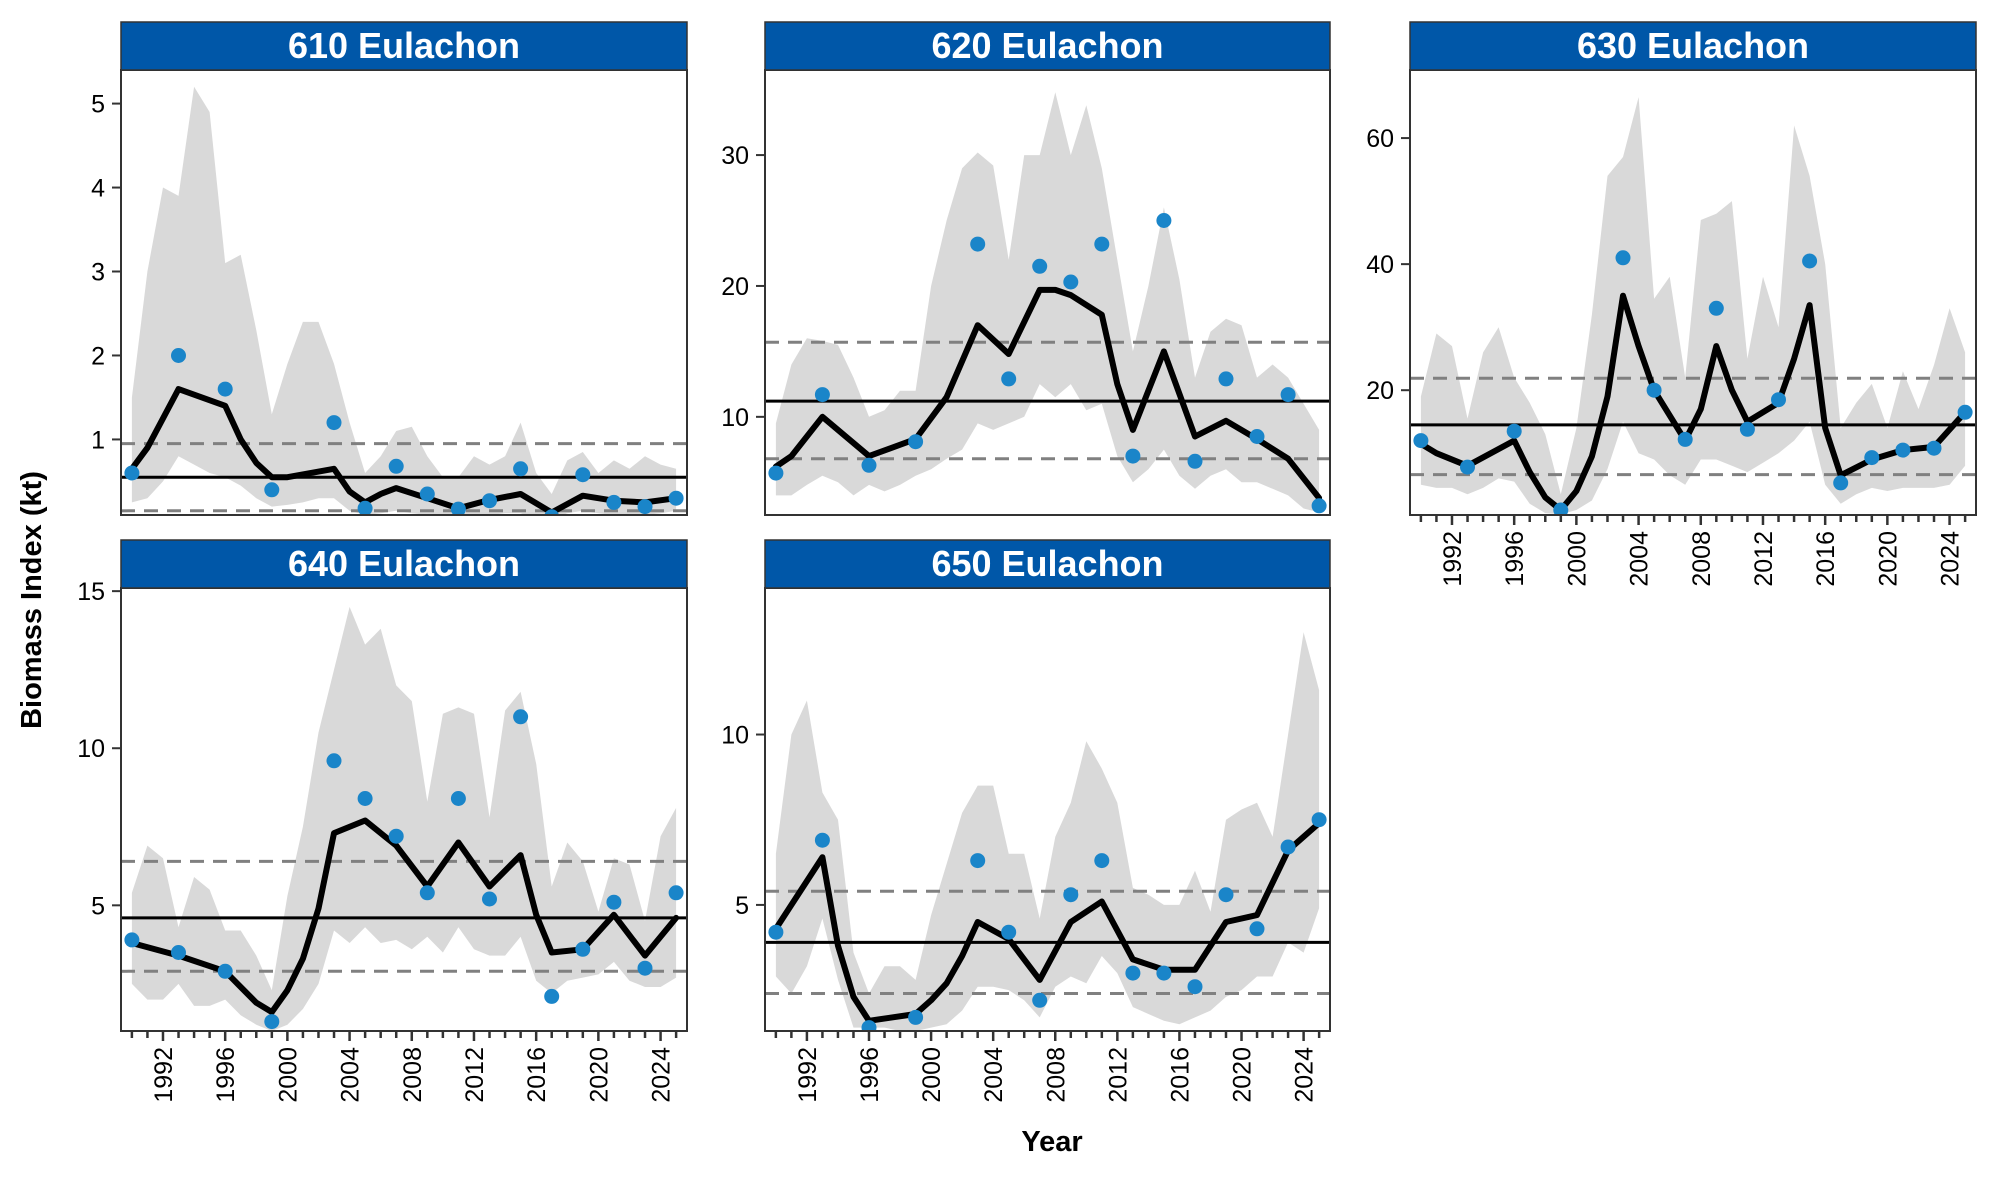 Image resolution: width=1996 pixels, height=1181 pixels. I want to click on x-tick-label: 2020, so click(1243, 1075).